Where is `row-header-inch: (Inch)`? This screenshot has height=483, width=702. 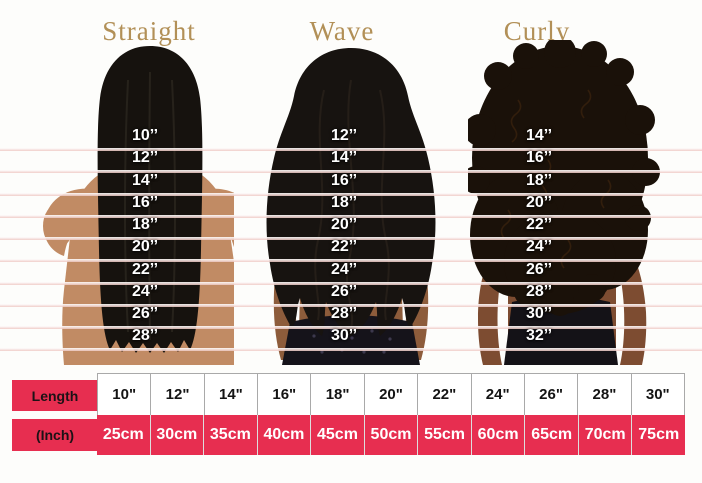
row-header-inch: (Inch) is located at coordinates (55, 435).